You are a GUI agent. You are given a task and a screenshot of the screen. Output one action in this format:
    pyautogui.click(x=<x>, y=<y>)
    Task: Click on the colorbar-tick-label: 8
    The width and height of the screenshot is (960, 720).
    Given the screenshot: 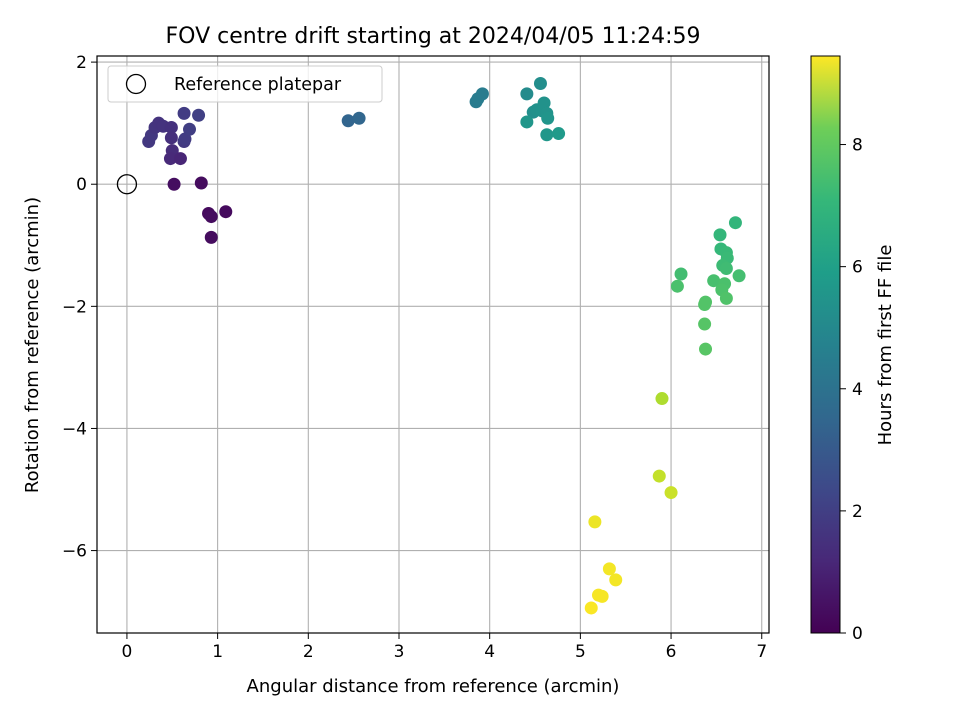 What is the action you would take?
    pyautogui.click(x=857, y=146)
    